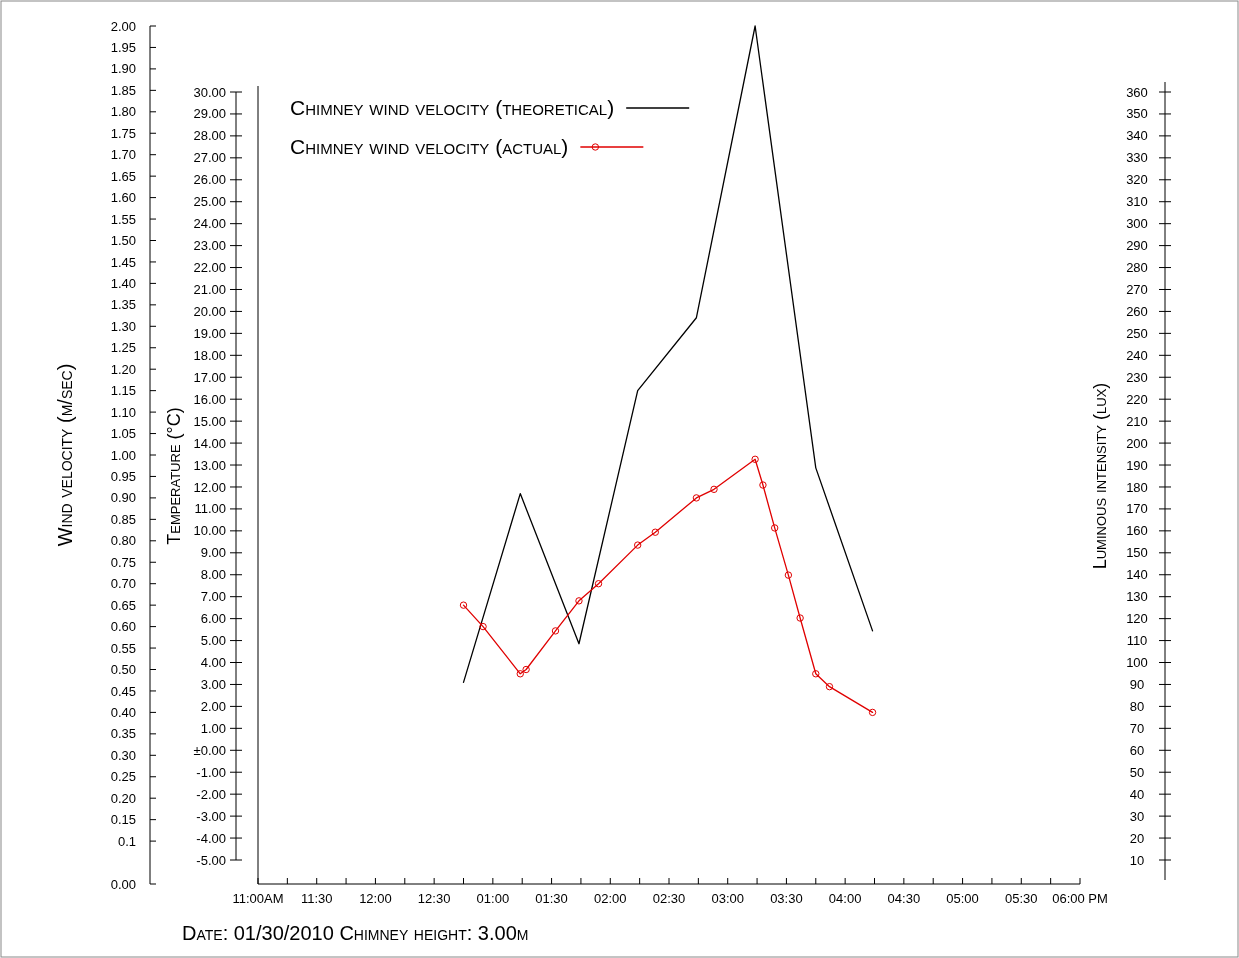 This screenshot has width=1239, height=958. I want to click on y3-tick-label: 240, so click(1137, 355).